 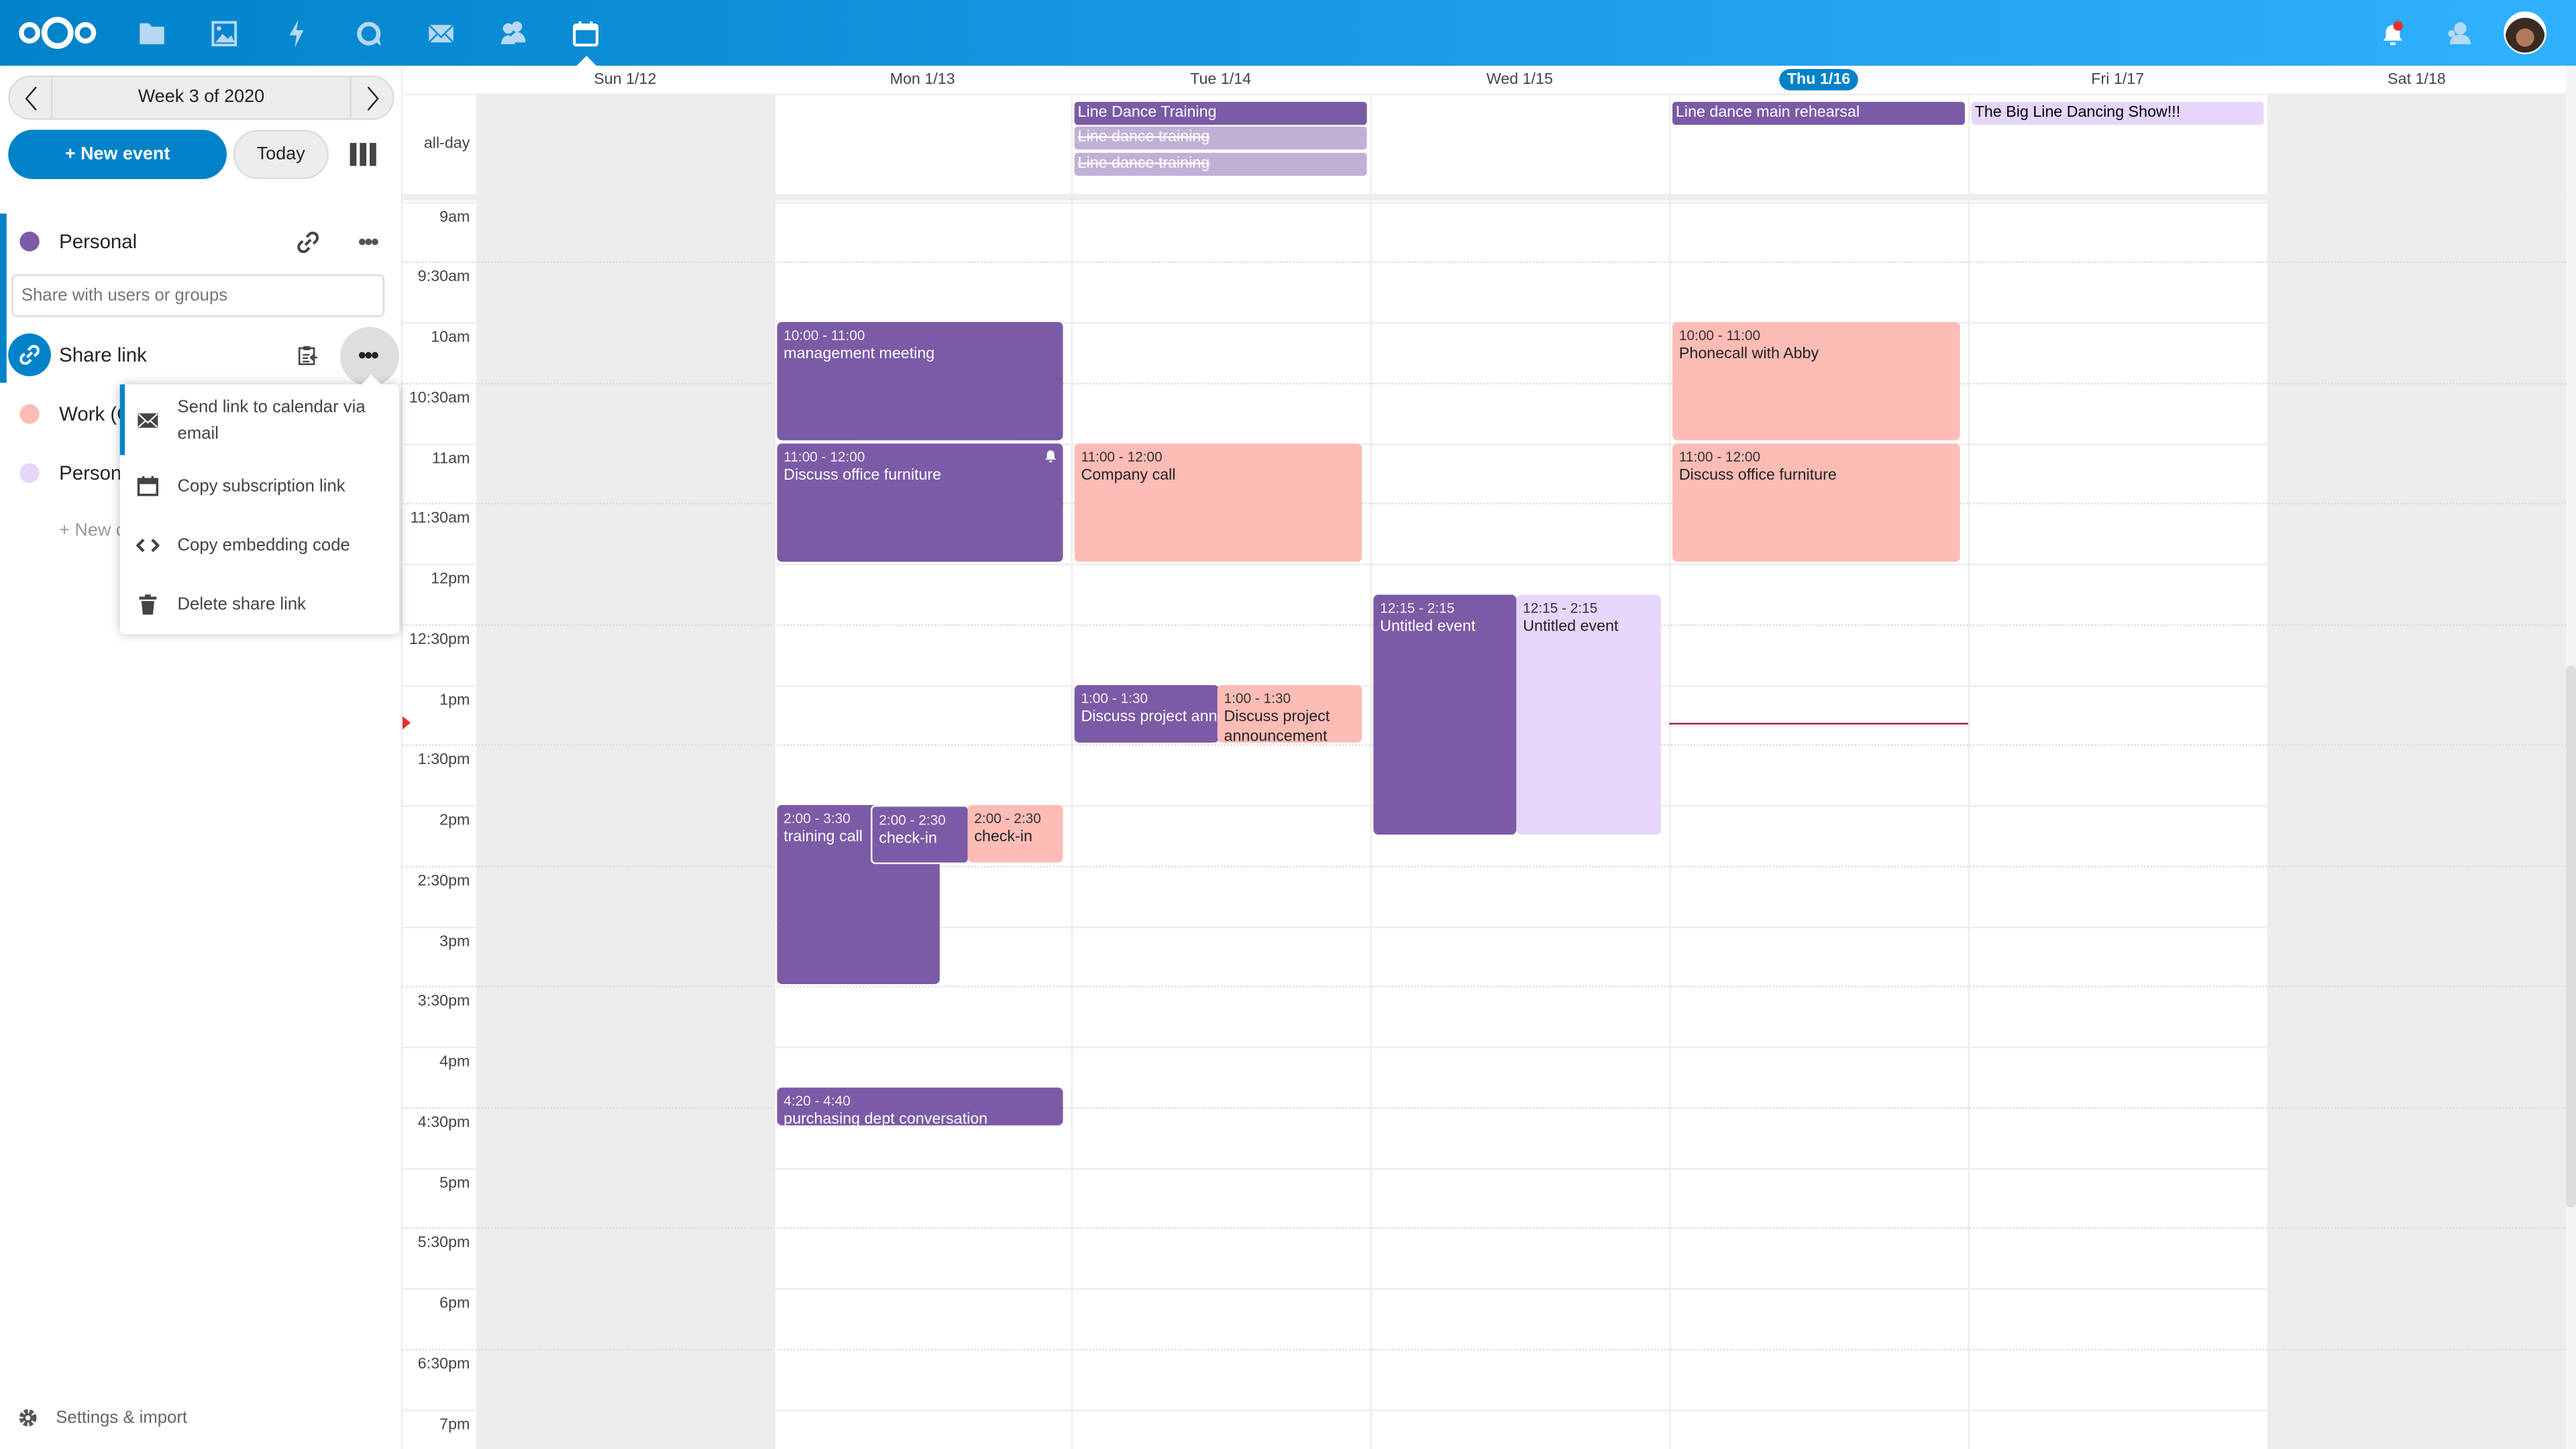 What do you see at coordinates (2417, 80) in the screenshot?
I see `day-header: Sat 1/18` at bounding box center [2417, 80].